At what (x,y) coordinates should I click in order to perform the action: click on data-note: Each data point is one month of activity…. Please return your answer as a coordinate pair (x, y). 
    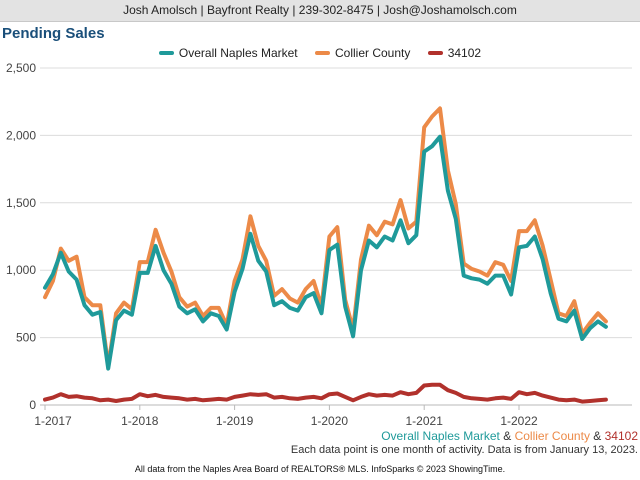
    Looking at the image, I should click on (464, 450).